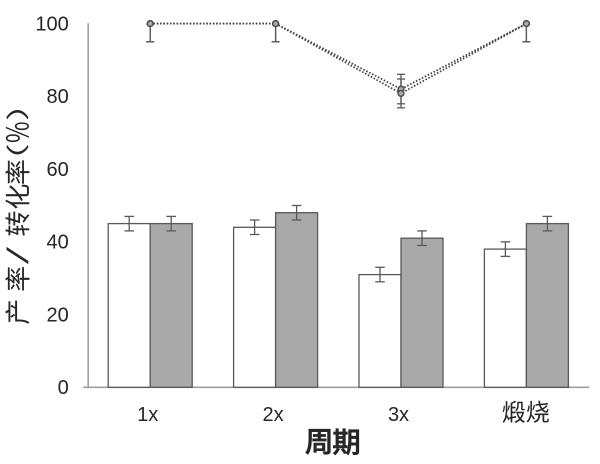 This screenshot has height=464, width=600. What do you see at coordinates (273, 415) in the screenshot?
I see `svg-text: 2x` at bounding box center [273, 415].